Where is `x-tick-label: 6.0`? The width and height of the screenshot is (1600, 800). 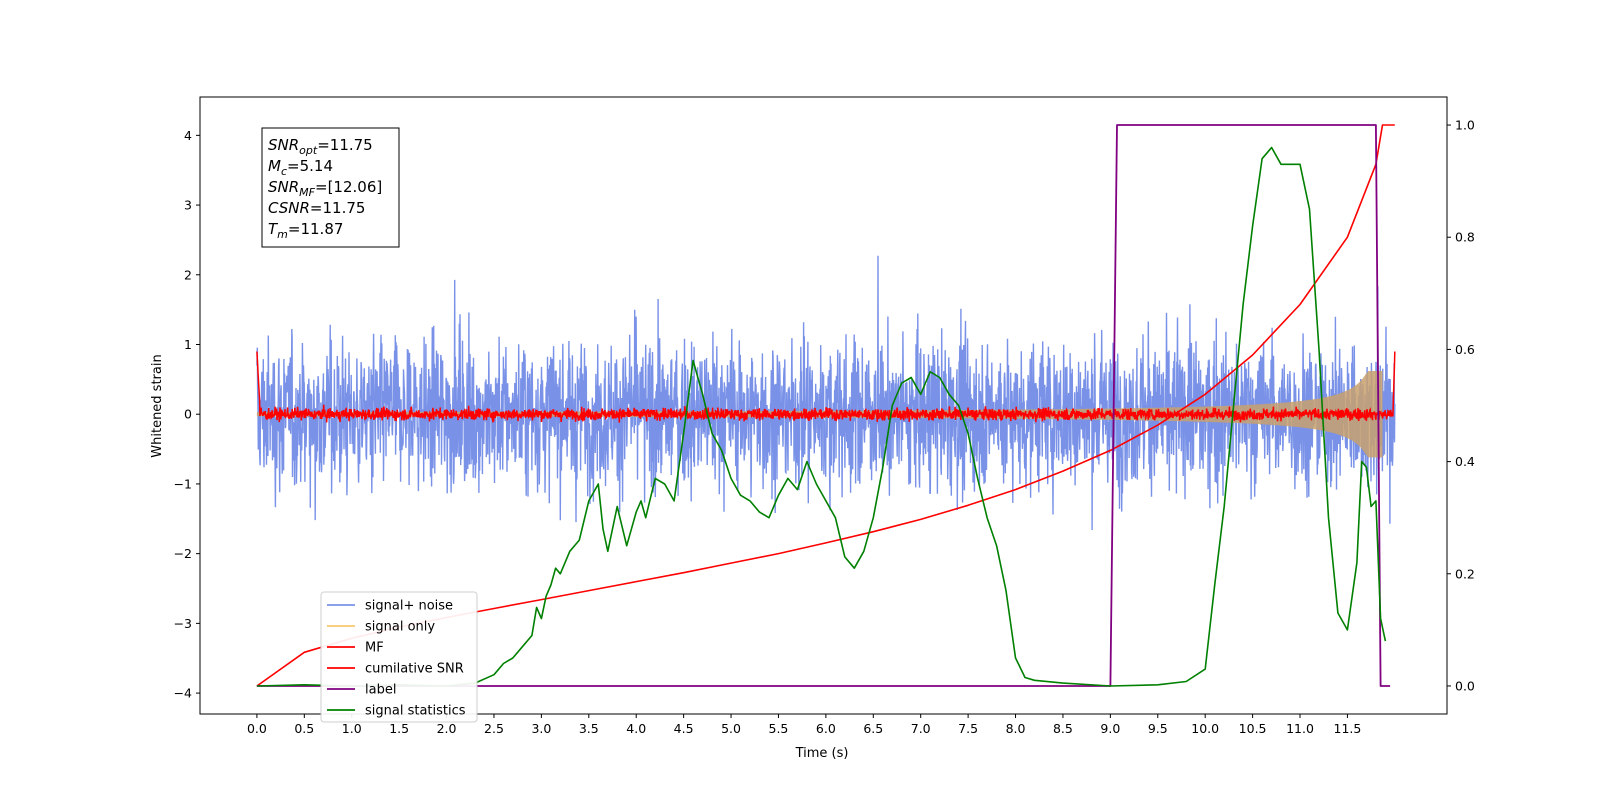 x-tick-label: 6.0 is located at coordinates (826, 728).